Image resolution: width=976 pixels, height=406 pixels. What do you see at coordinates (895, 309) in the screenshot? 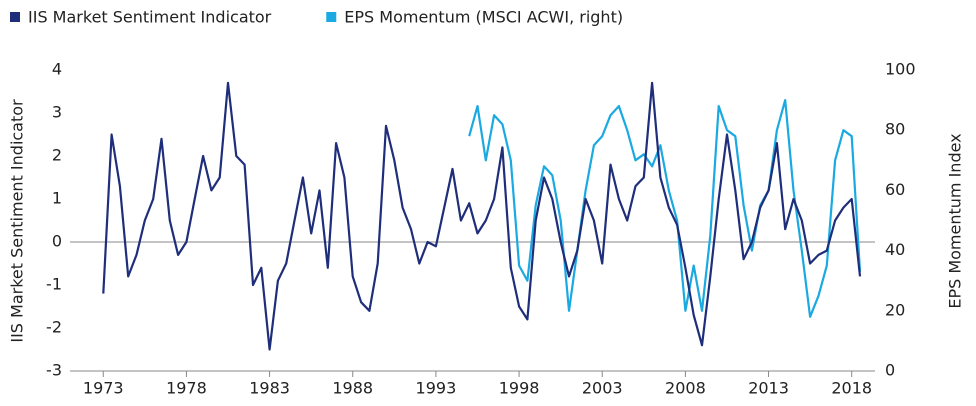
I see `y2-tick-label: 20` at bounding box center [895, 309].